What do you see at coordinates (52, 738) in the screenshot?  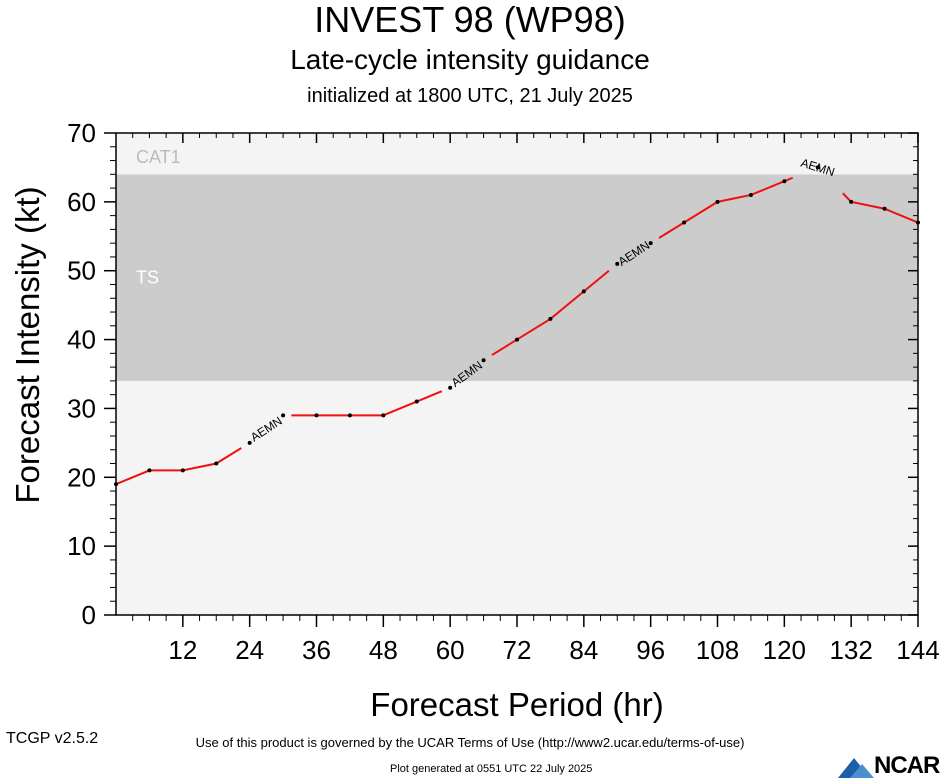 I see `version-text: TCGP v2.5.2` at bounding box center [52, 738].